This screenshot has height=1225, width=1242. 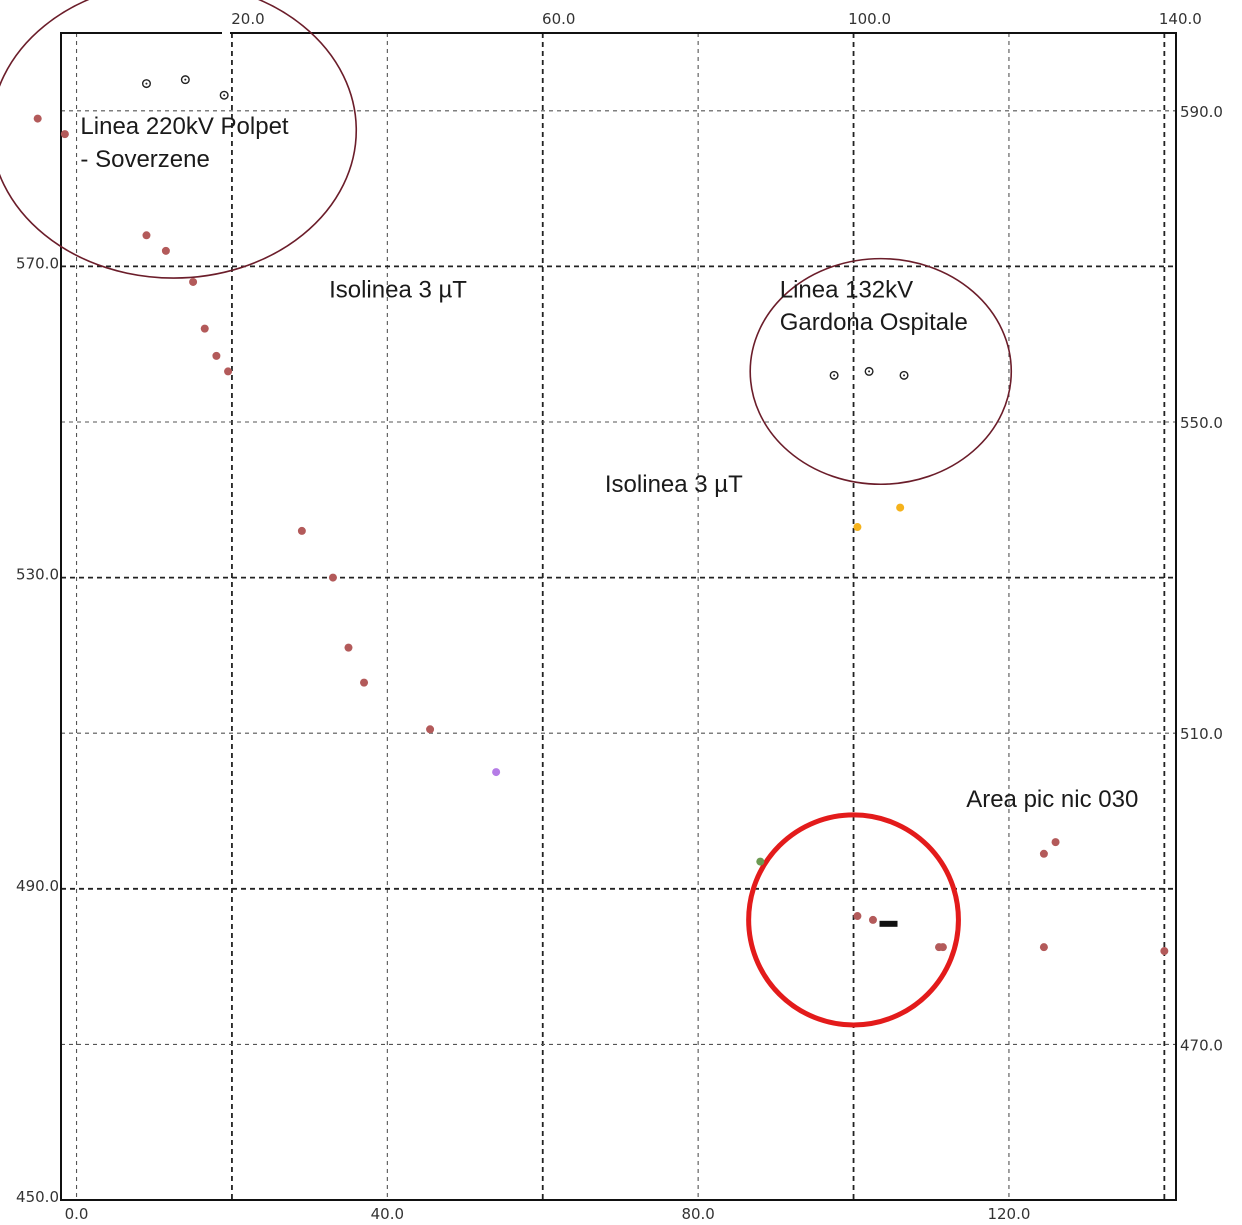 I want to click on x-tick-label-bottom: 80.0, so click(x=697, y=1214).